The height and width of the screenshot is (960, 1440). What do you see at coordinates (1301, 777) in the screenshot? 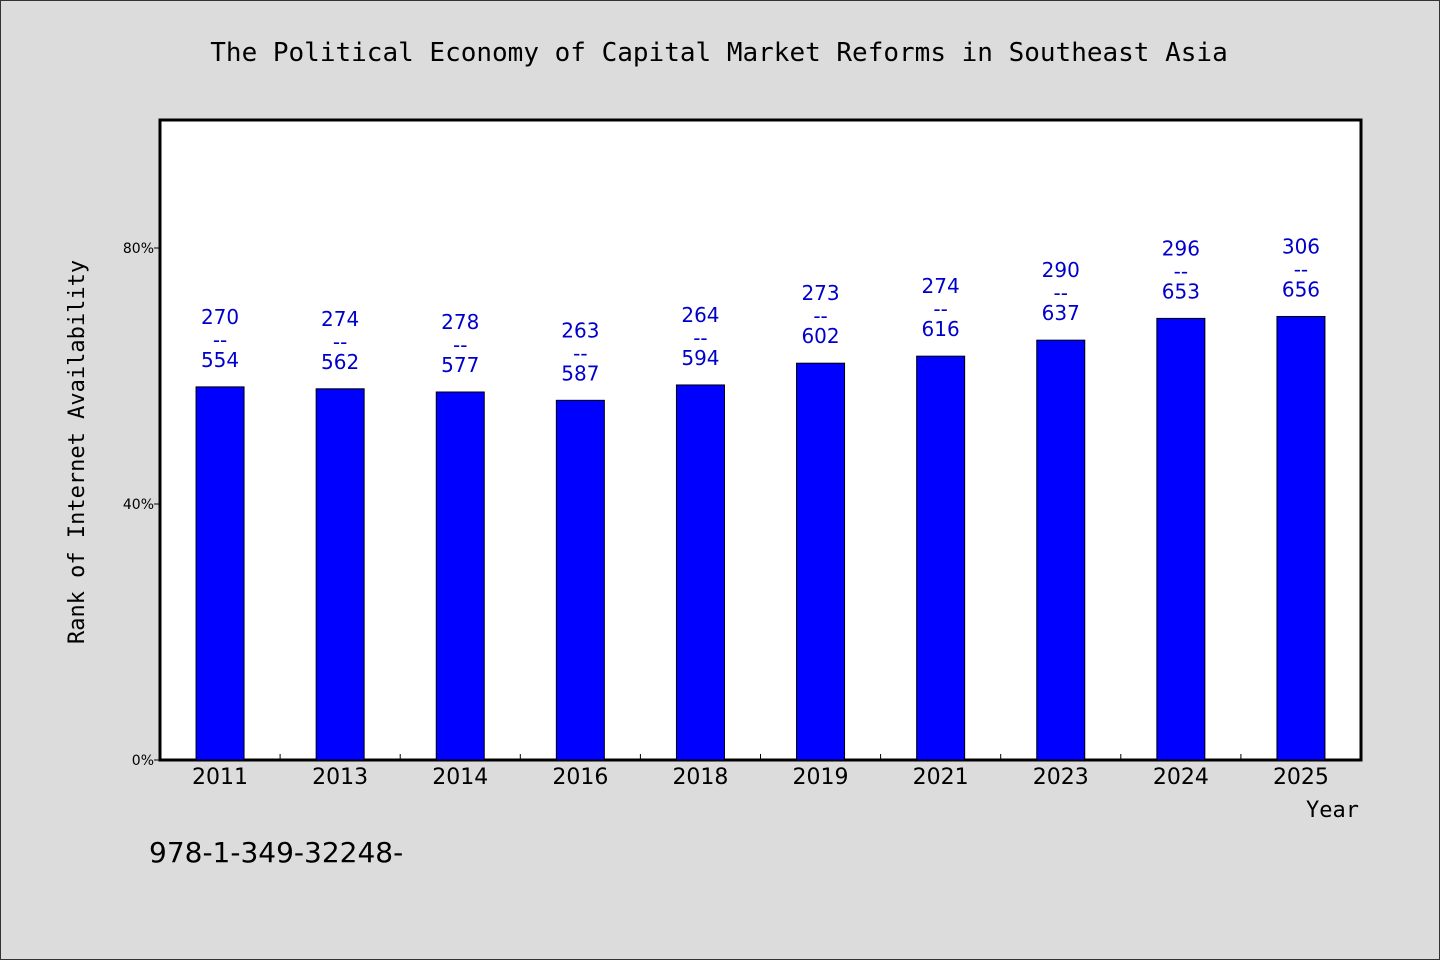
I see `x-tick-label: 2025` at bounding box center [1301, 777].